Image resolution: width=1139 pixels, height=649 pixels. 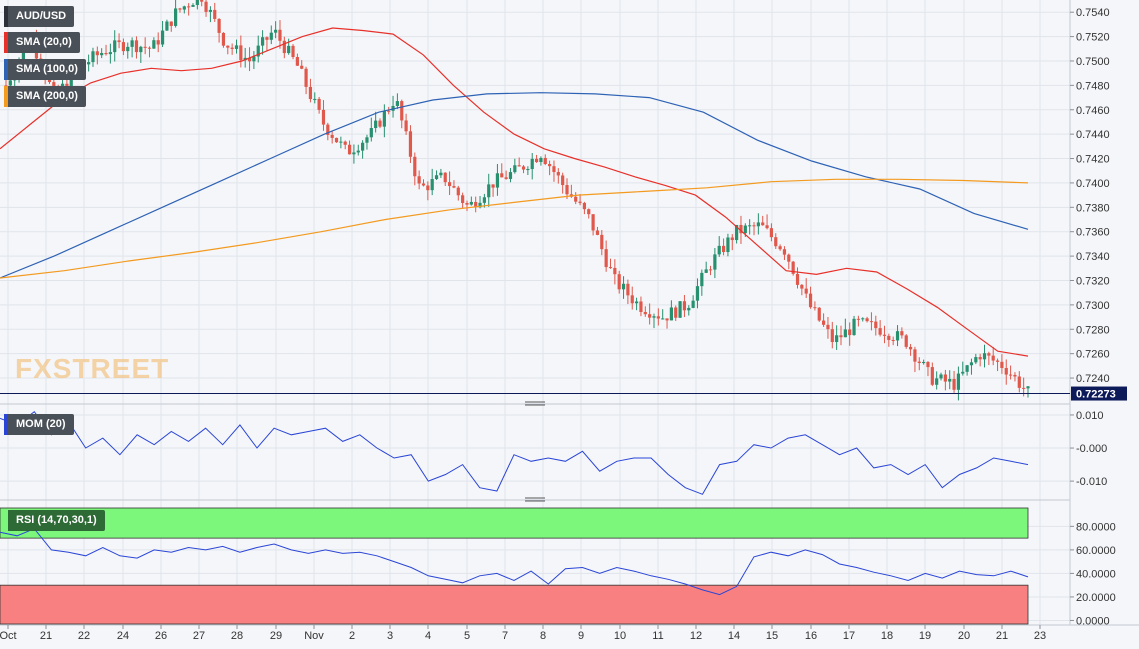 I want to click on y-tick-label: 0.7340, so click(x=1093, y=257).